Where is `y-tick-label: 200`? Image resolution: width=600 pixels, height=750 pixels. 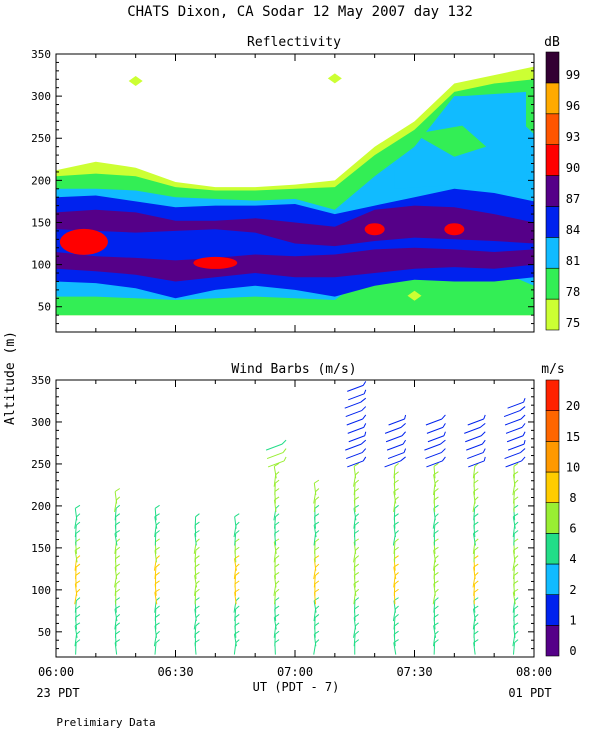 y-tick-label: 200 is located at coordinates (41, 180).